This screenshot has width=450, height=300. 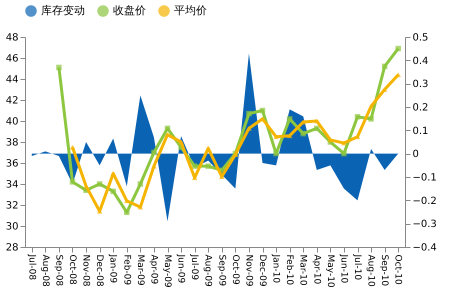 I want to click on y-tick-label: 44, so click(x=12, y=80).